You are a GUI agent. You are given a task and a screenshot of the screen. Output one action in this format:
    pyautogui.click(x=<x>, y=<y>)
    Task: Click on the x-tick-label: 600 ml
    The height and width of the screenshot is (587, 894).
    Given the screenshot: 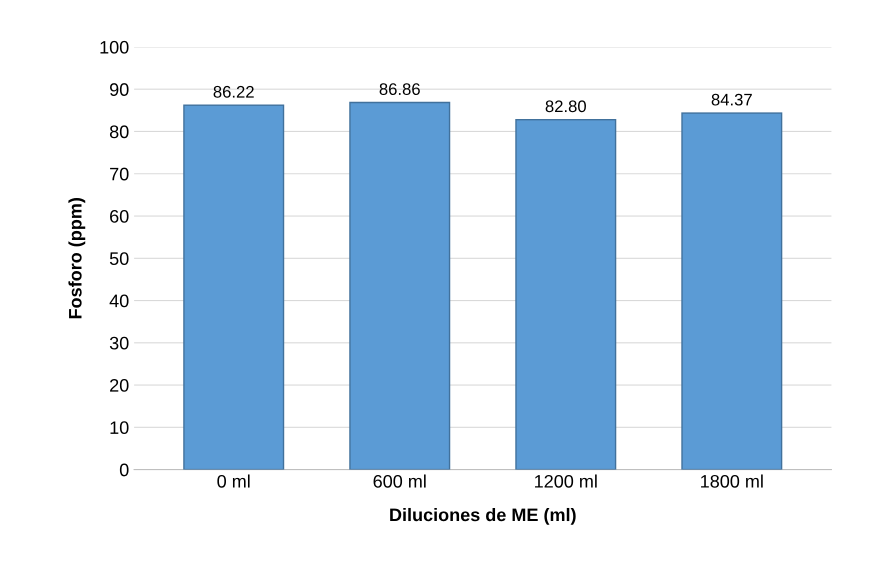 What is the action you would take?
    pyautogui.click(x=400, y=481)
    